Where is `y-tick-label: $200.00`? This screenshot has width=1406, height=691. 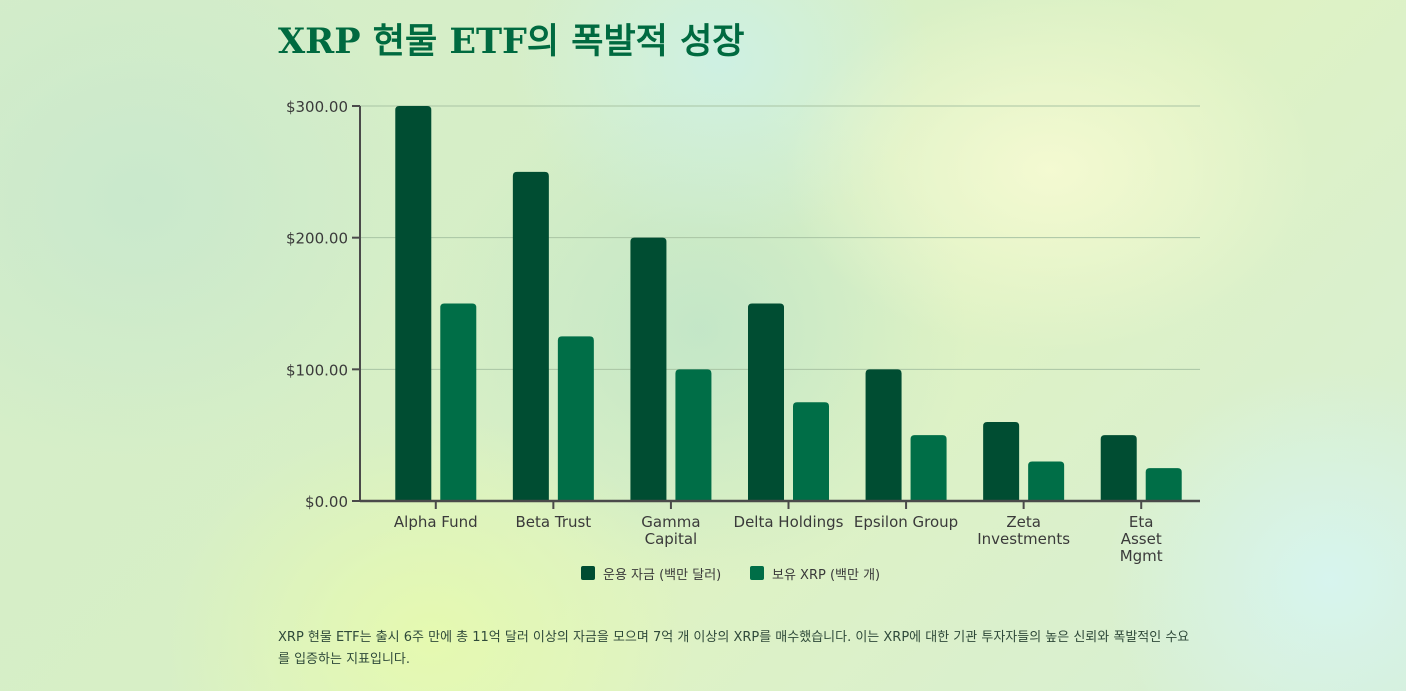
y-tick-label: $200.00 is located at coordinates (317, 239).